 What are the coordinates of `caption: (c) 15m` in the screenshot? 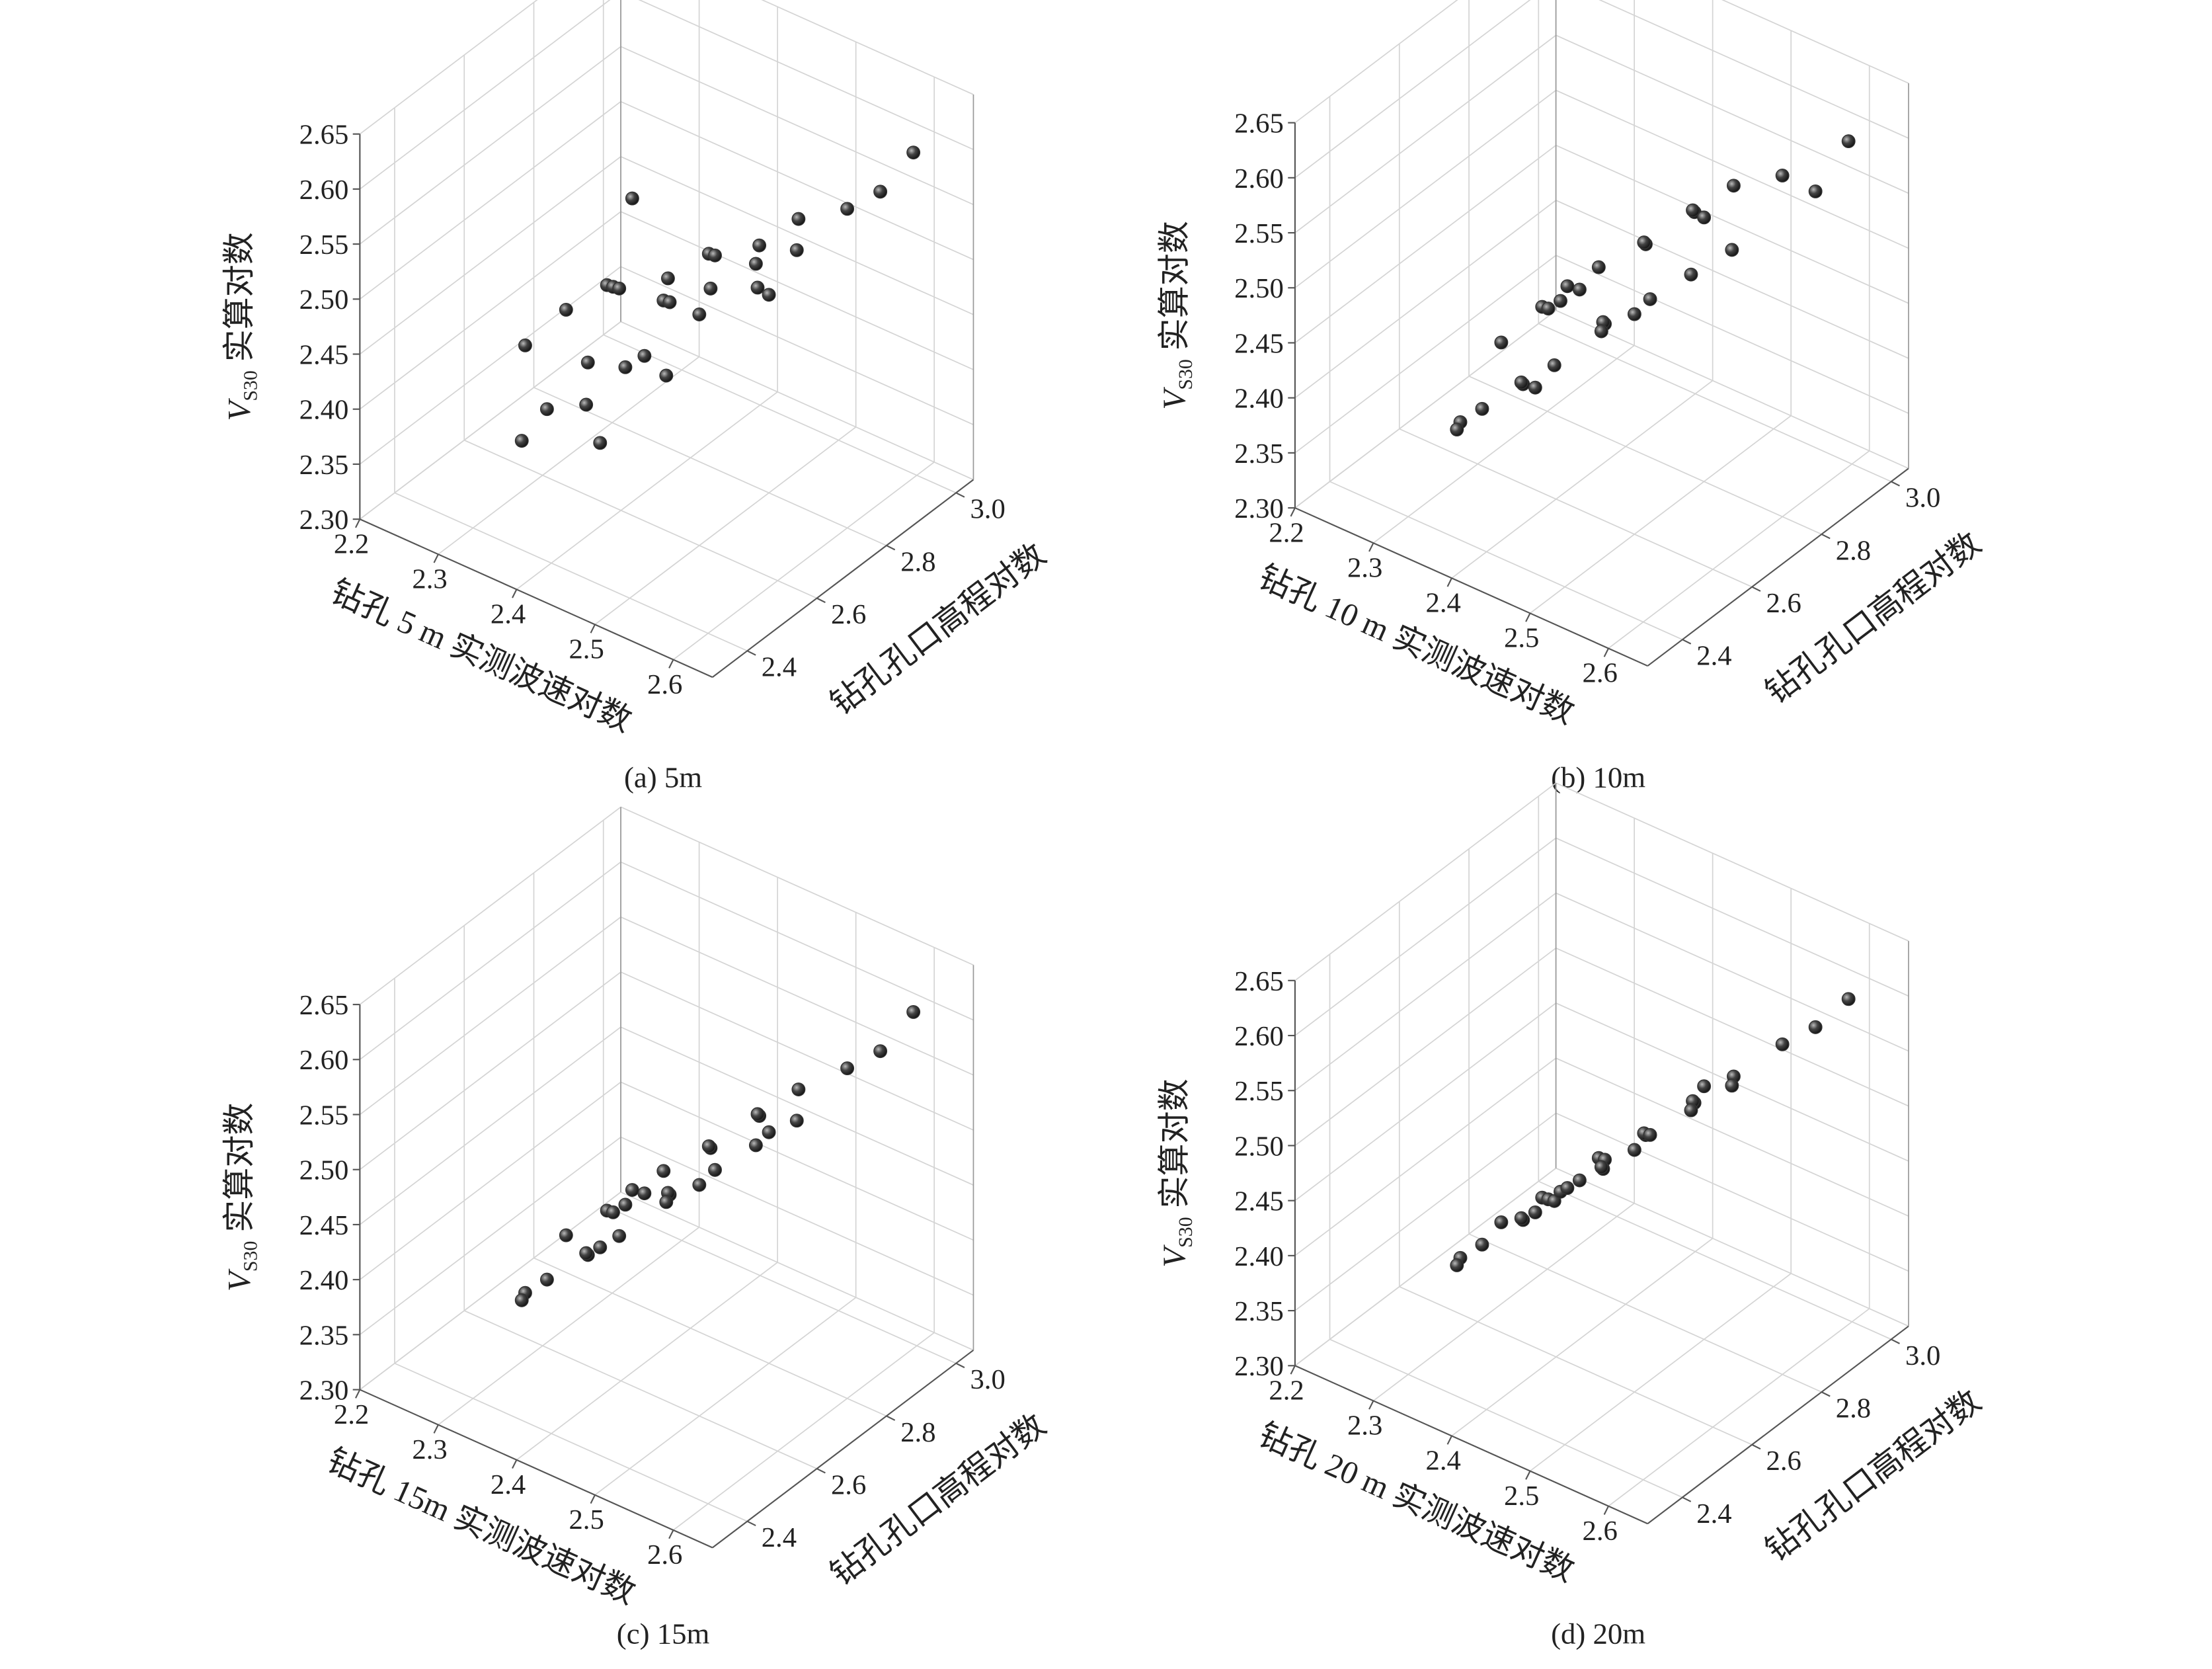 It's located at (663, 1633).